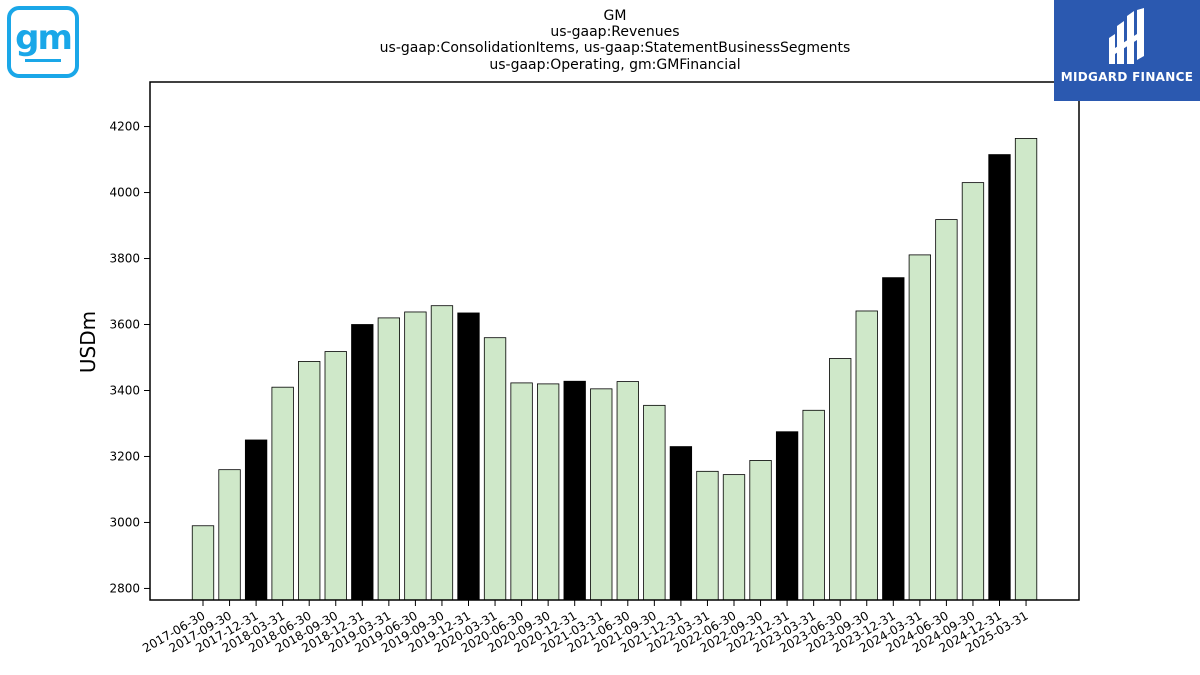 The width and height of the screenshot is (1200, 675). What do you see at coordinates (615, 16) in the screenshot?
I see `chart-title: GM` at bounding box center [615, 16].